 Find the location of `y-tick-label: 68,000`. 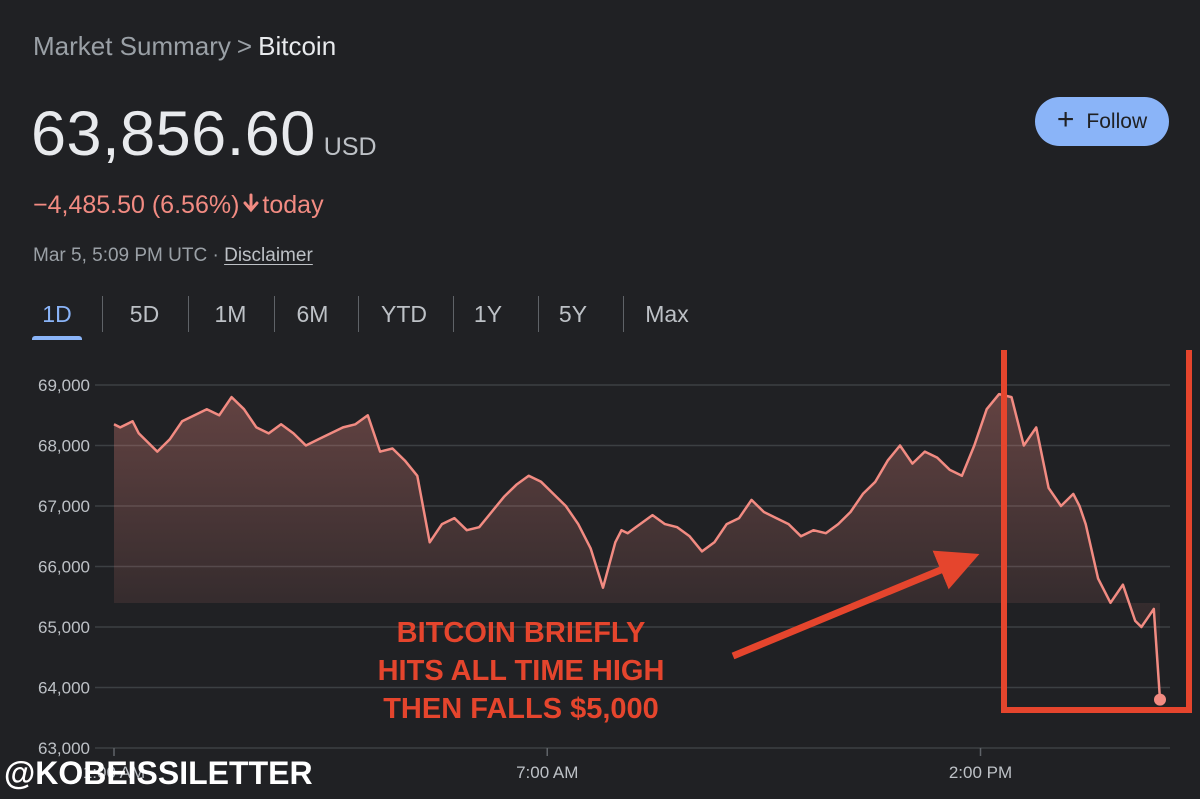

y-tick-label: 68,000 is located at coordinates (64, 446).